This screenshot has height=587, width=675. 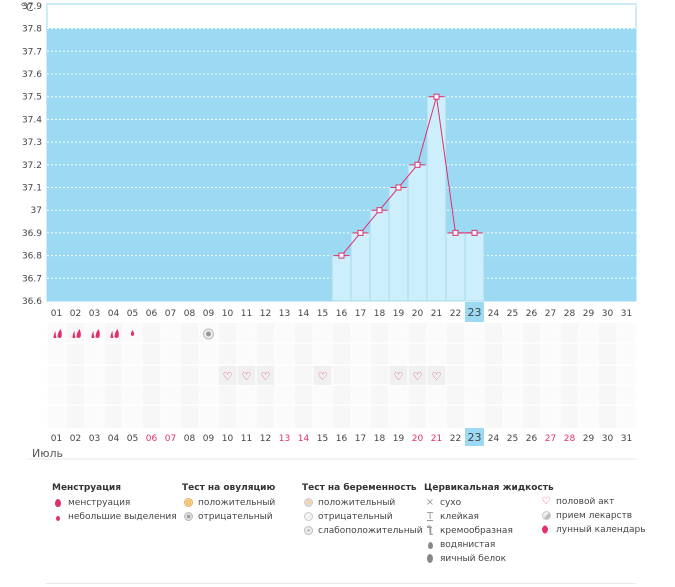 What do you see at coordinates (188, 517) in the screenshot?
I see `negative-test-icon` at bounding box center [188, 517].